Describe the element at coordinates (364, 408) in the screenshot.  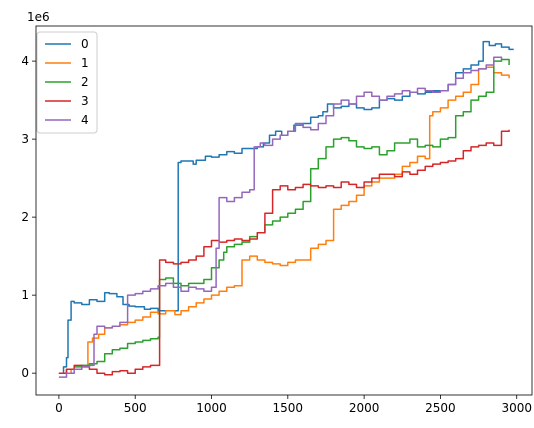
I see `x-tick-label: 2000` at that location.